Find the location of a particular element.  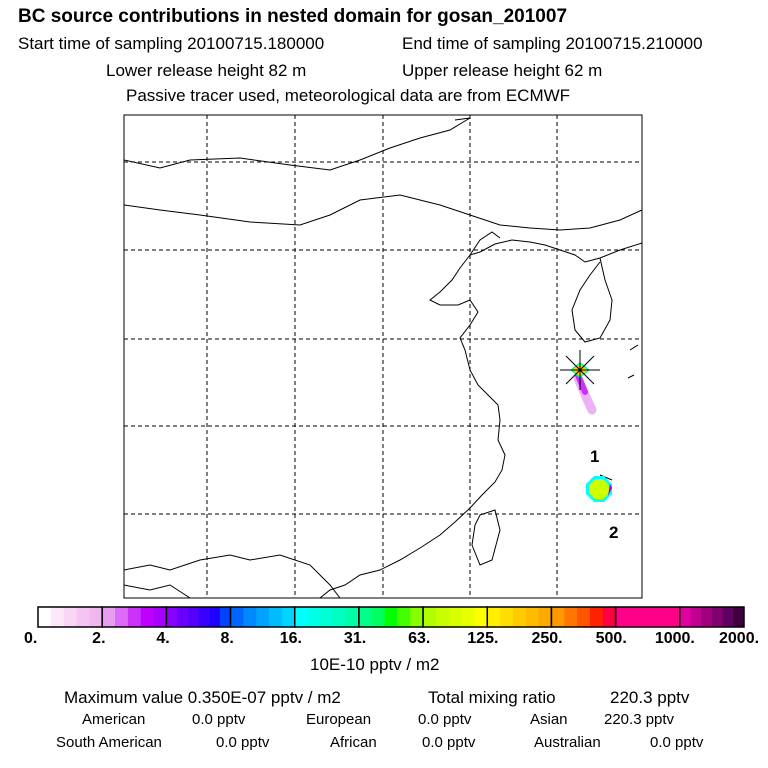

colorbar-tick-label: 0. is located at coordinates (31, 638).